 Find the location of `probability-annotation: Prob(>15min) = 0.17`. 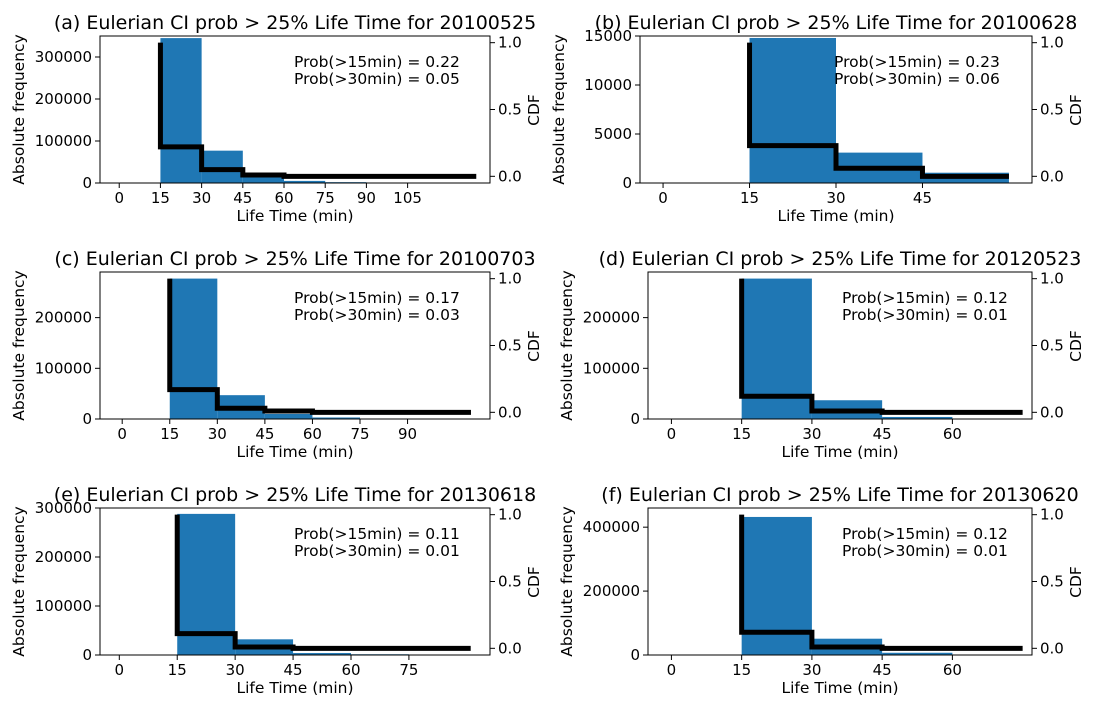

probability-annotation: Prob(>15min) = 0.17 is located at coordinates (377, 298).